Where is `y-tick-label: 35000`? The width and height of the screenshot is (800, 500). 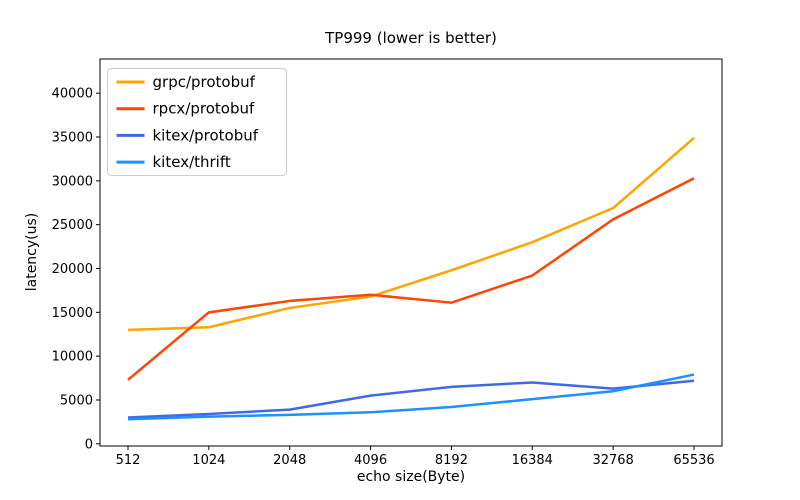
y-tick-label: 35000 is located at coordinates (72, 138).